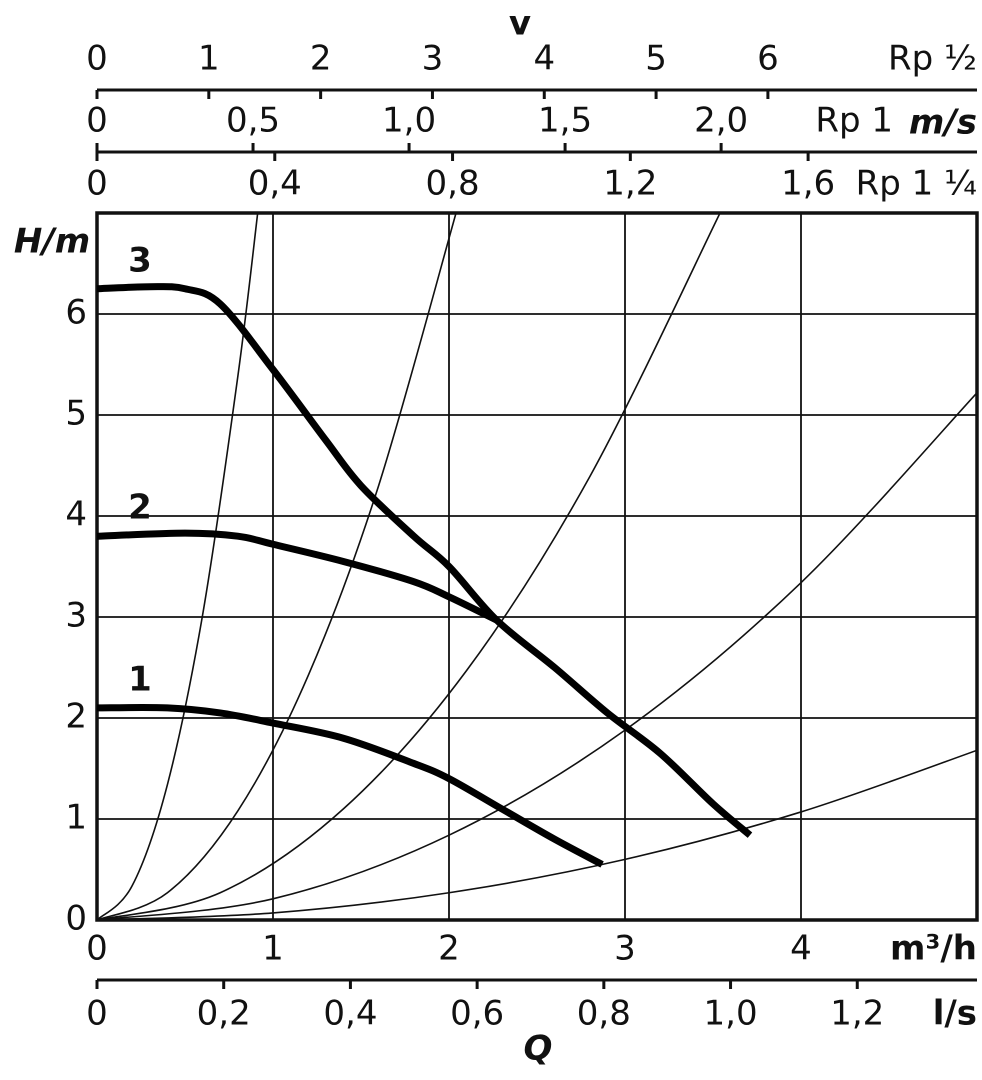  Describe the element at coordinates (52, 242) in the screenshot. I see `y-axis-label: H/m` at that location.